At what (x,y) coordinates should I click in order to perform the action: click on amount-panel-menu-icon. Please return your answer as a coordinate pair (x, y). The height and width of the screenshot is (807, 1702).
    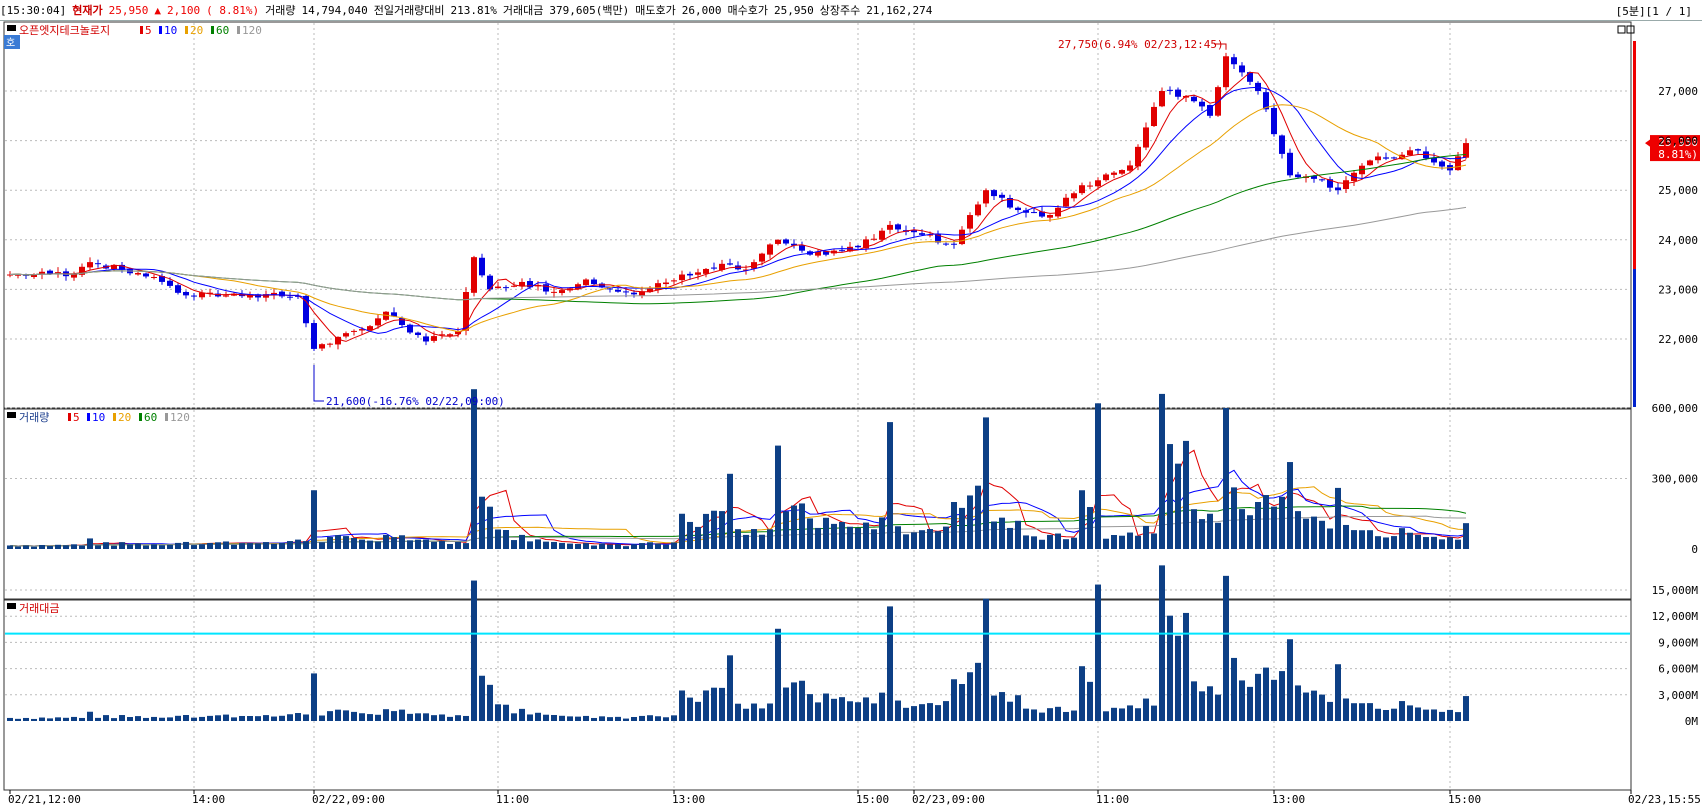
    Looking at the image, I should click on (11, 606).